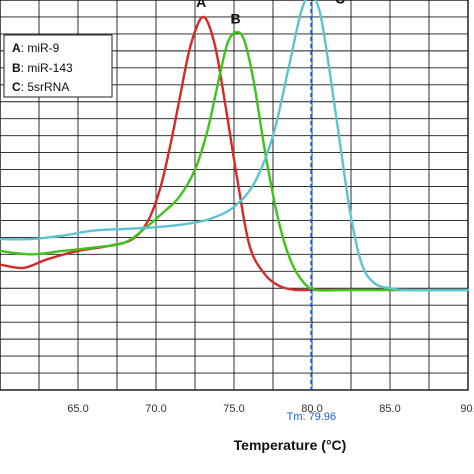 This screenshot has width=474, height=474. Describe the element at coordinates (340, 3) in the screenshot. I see `curve-label-c: C` at that location.